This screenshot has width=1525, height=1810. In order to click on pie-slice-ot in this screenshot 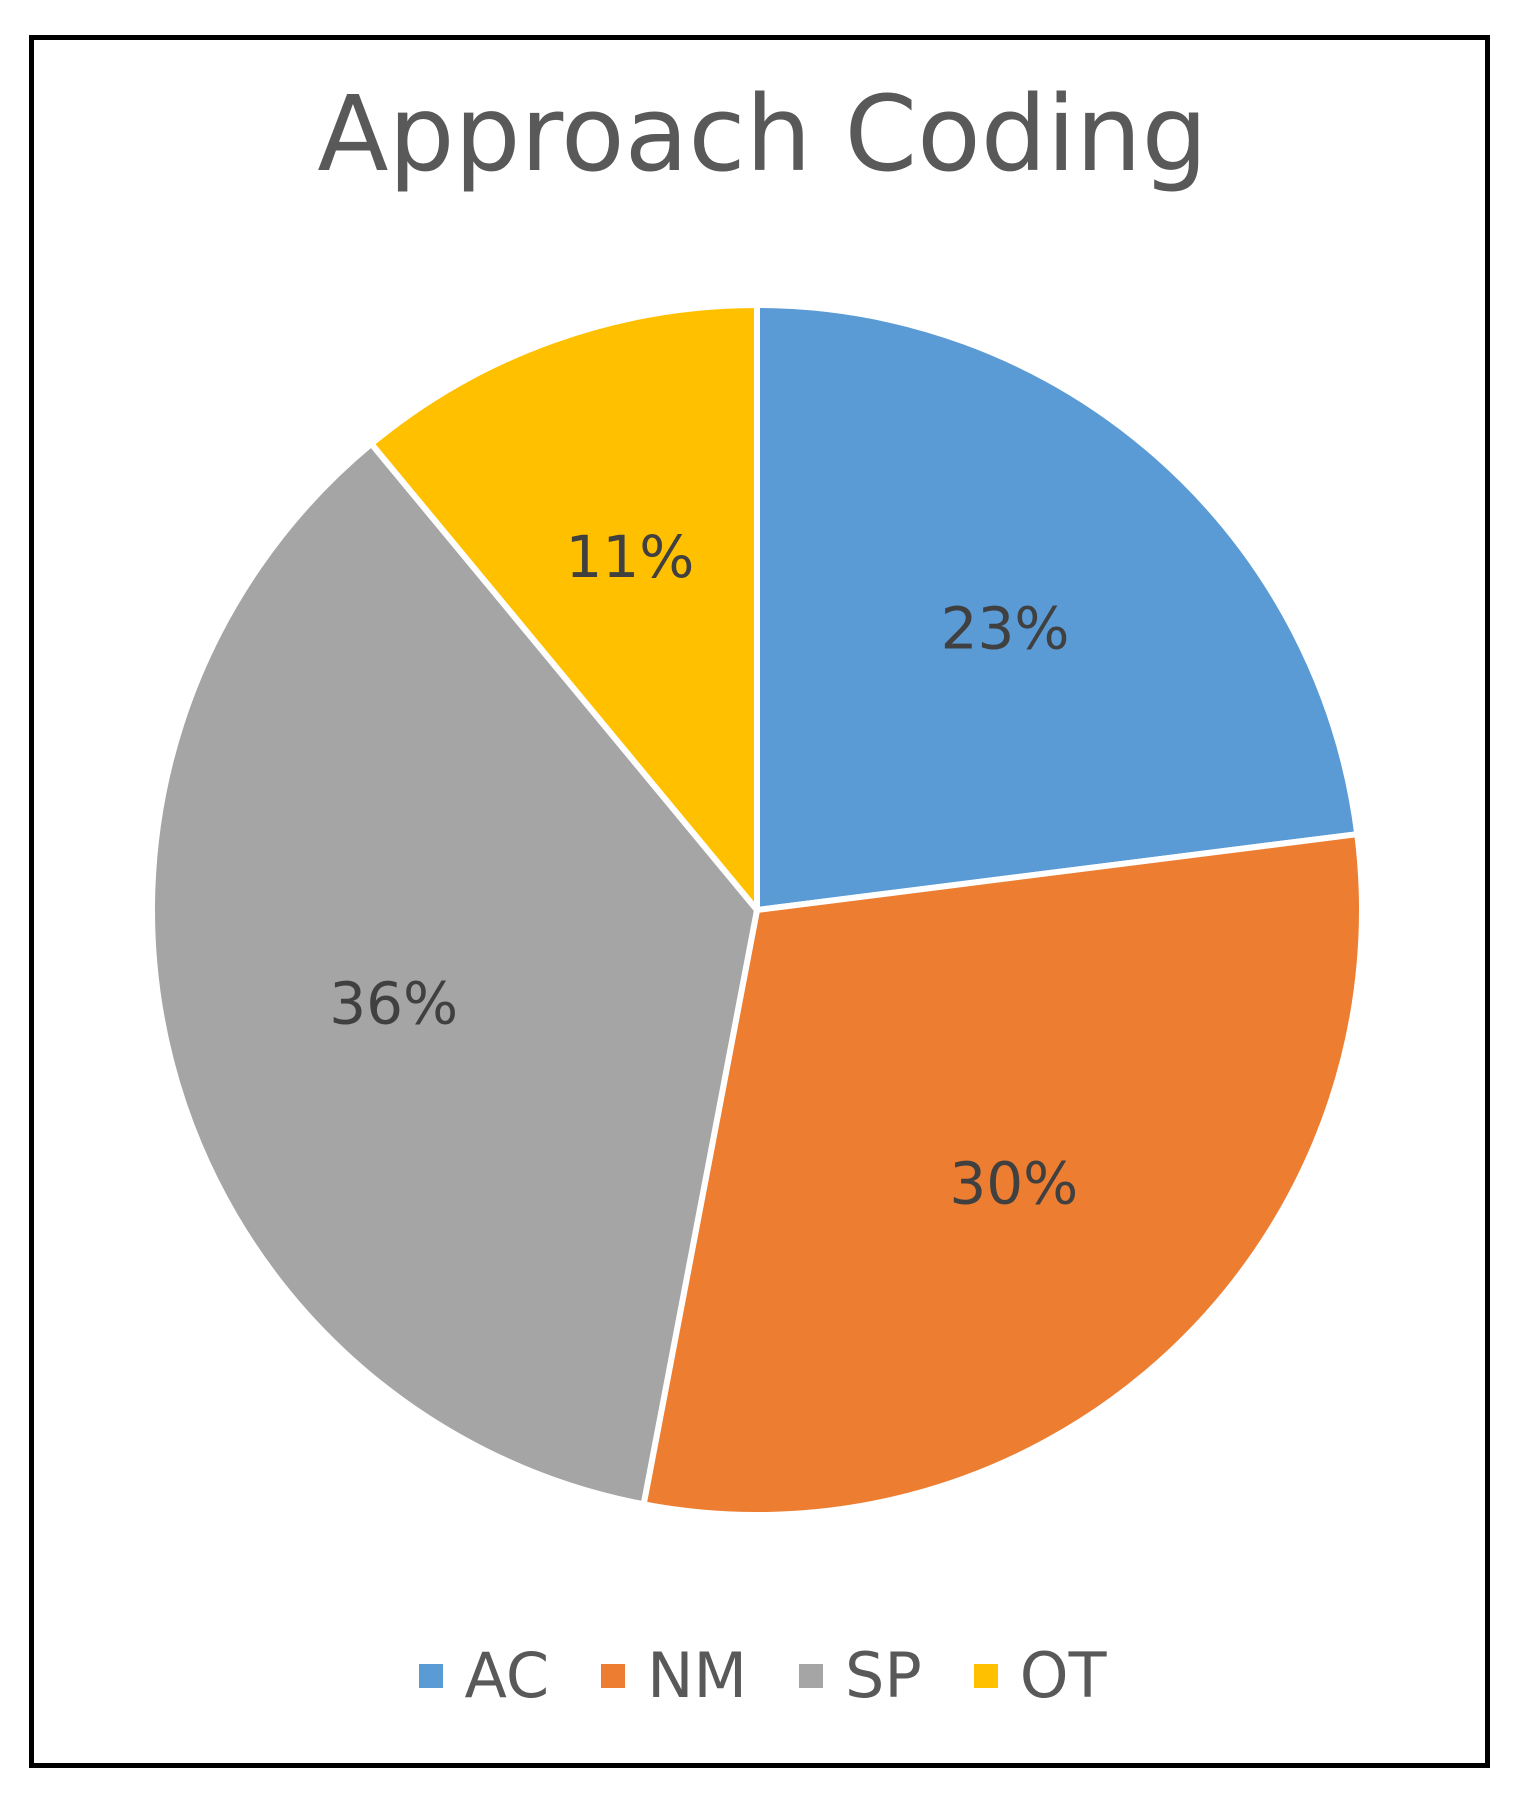, I will do `click(564, 607)`.